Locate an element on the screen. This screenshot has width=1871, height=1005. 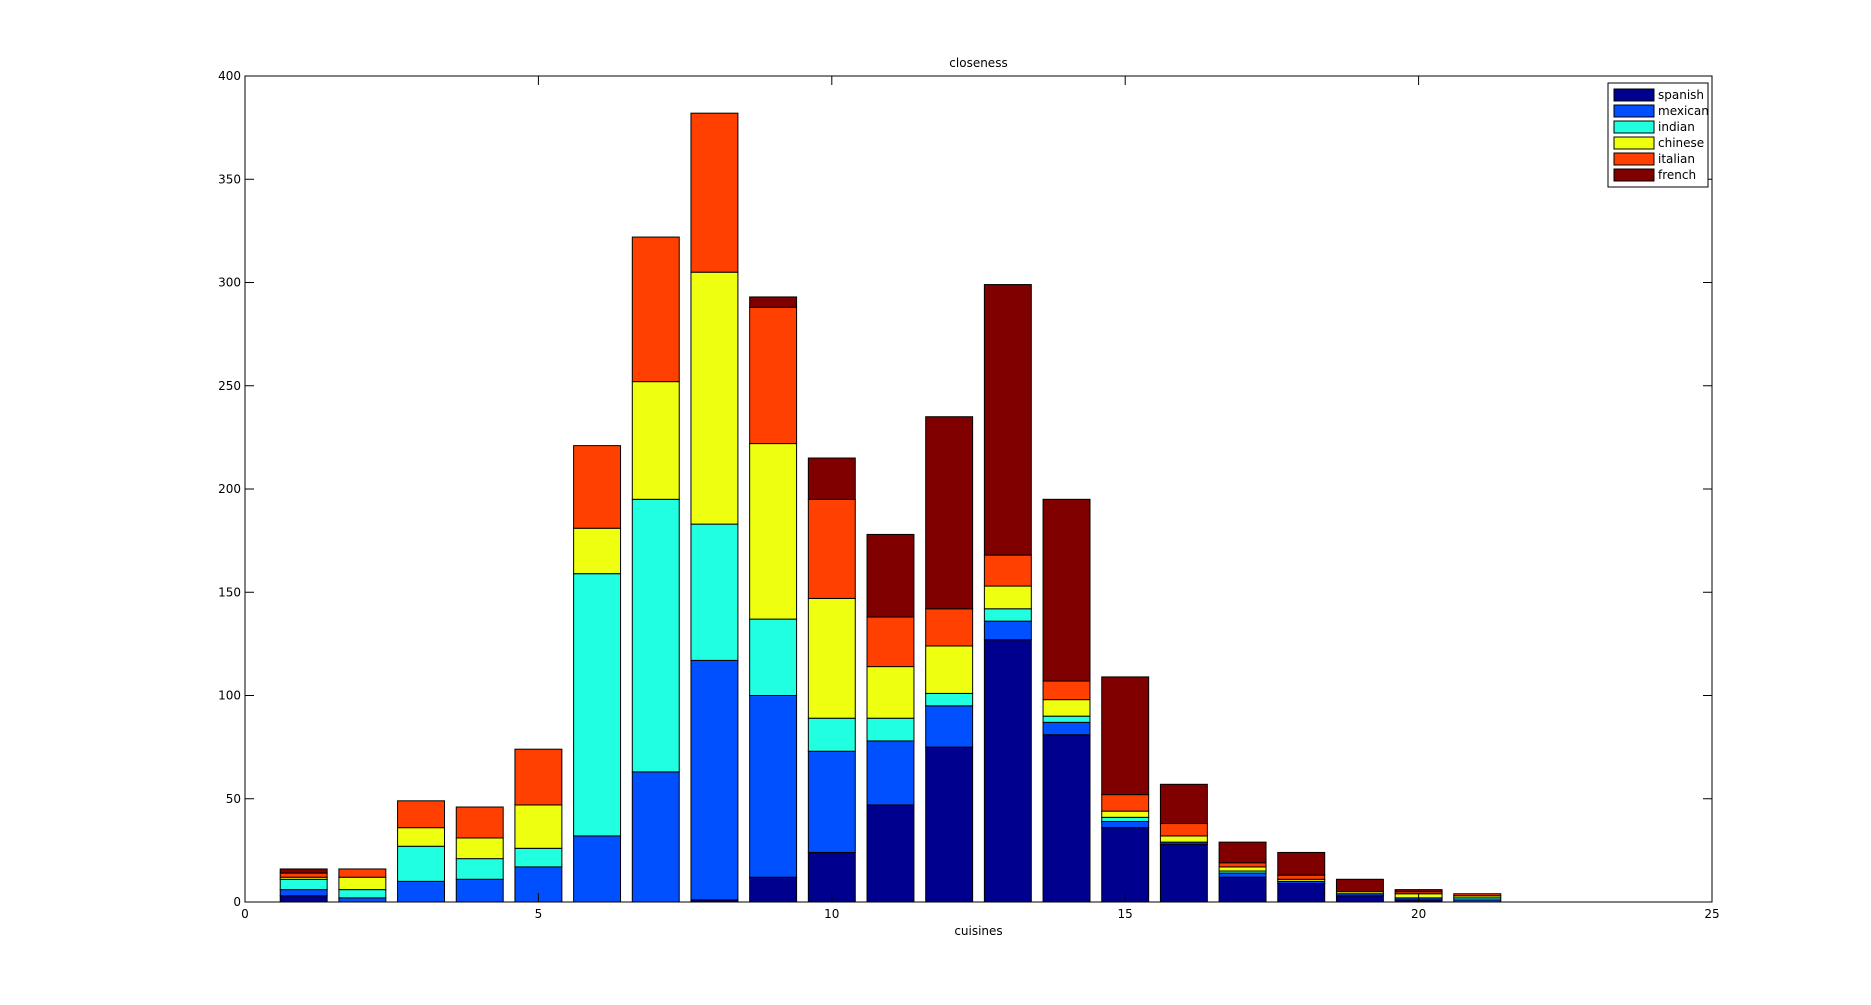
bar-segment-italian-x17 is located at coordinates (1242, 865).